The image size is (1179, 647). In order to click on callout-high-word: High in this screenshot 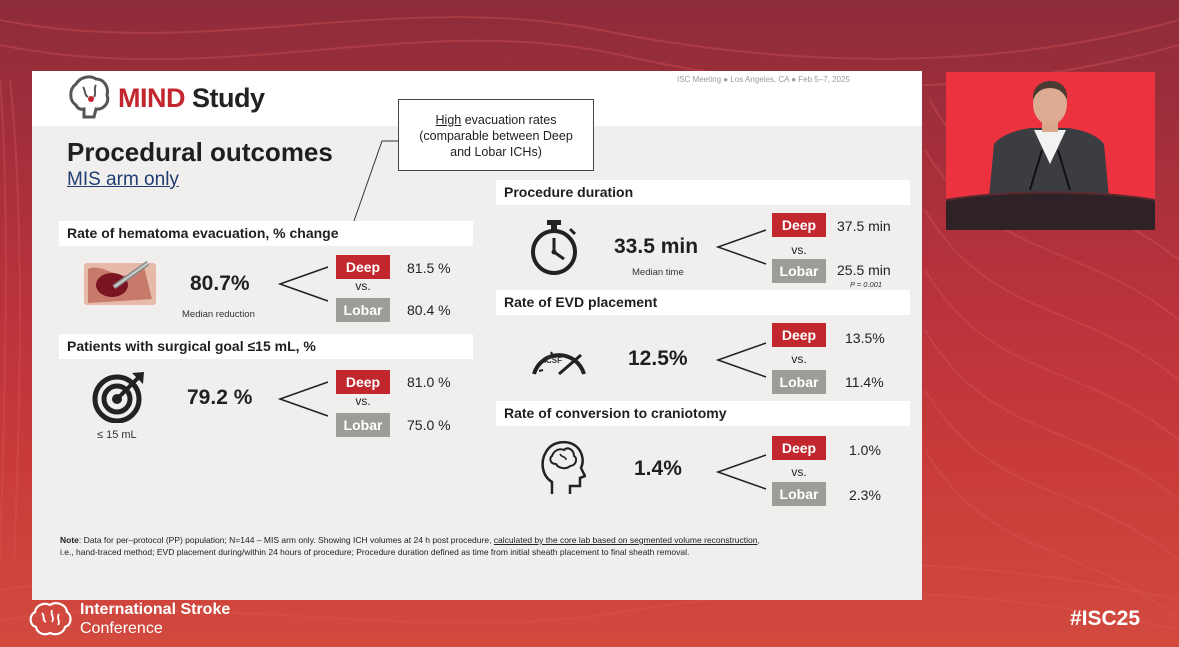, I will do `click(448, 120)`.